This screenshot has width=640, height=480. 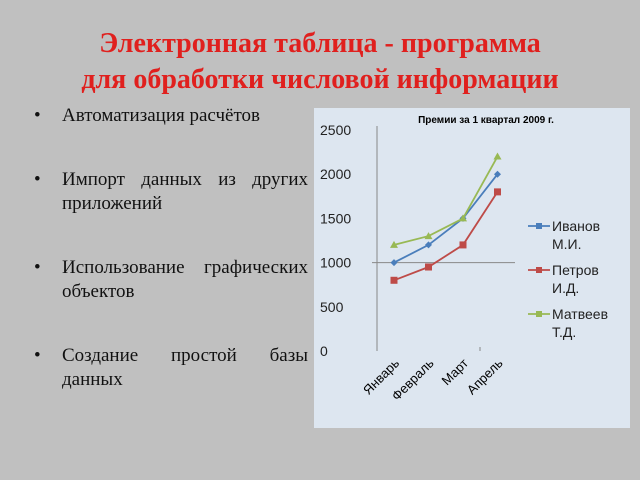 What do you see at coordinates (335, 130) in the screenshot?
I see `y-tick-label: 2500` at bounding box center [335, 130].